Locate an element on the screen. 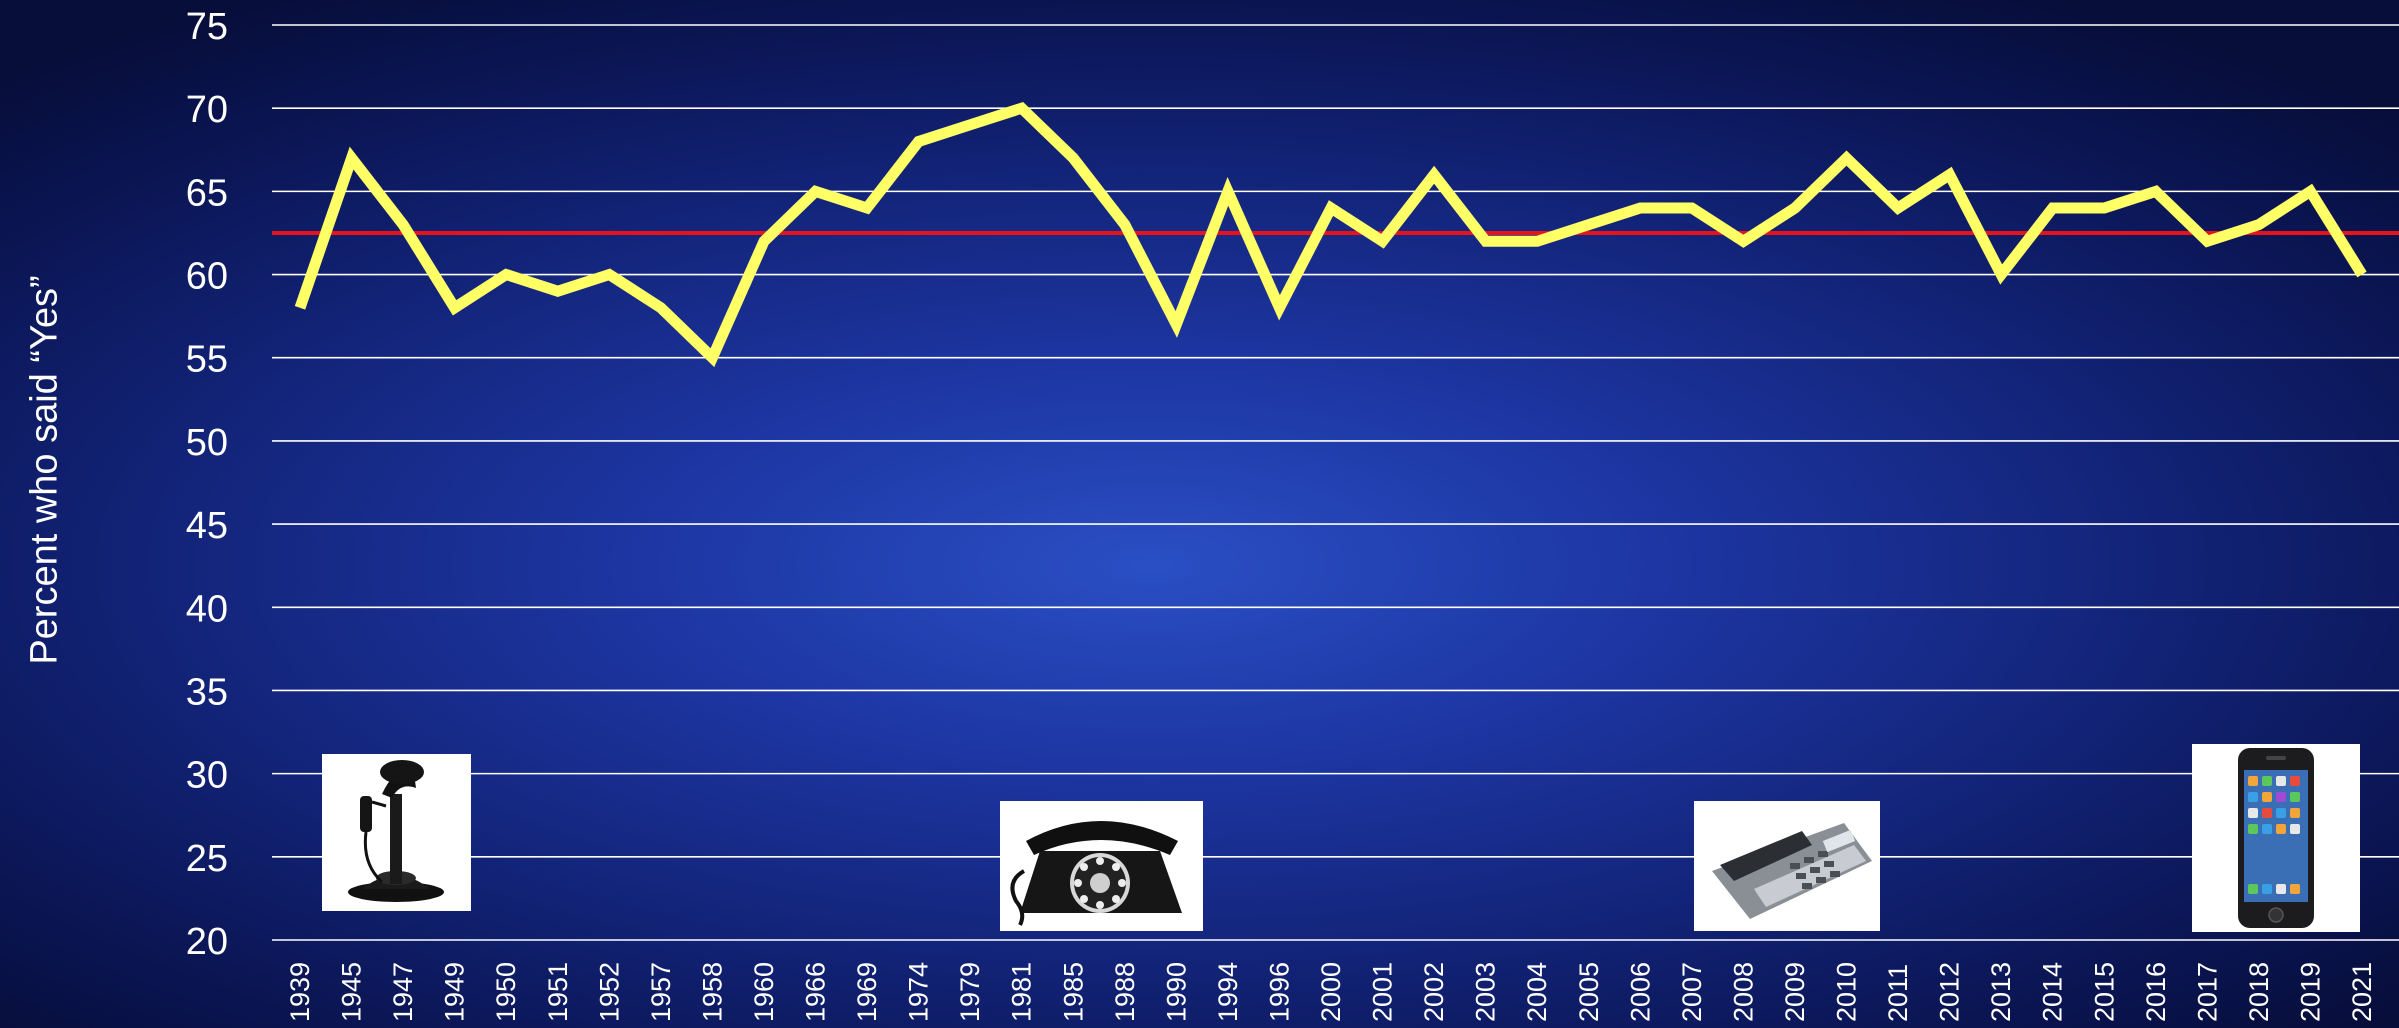 This screenshot has width=2399, height=1028. x-tick-label: 2007 is located at coordinates (1692, 992).